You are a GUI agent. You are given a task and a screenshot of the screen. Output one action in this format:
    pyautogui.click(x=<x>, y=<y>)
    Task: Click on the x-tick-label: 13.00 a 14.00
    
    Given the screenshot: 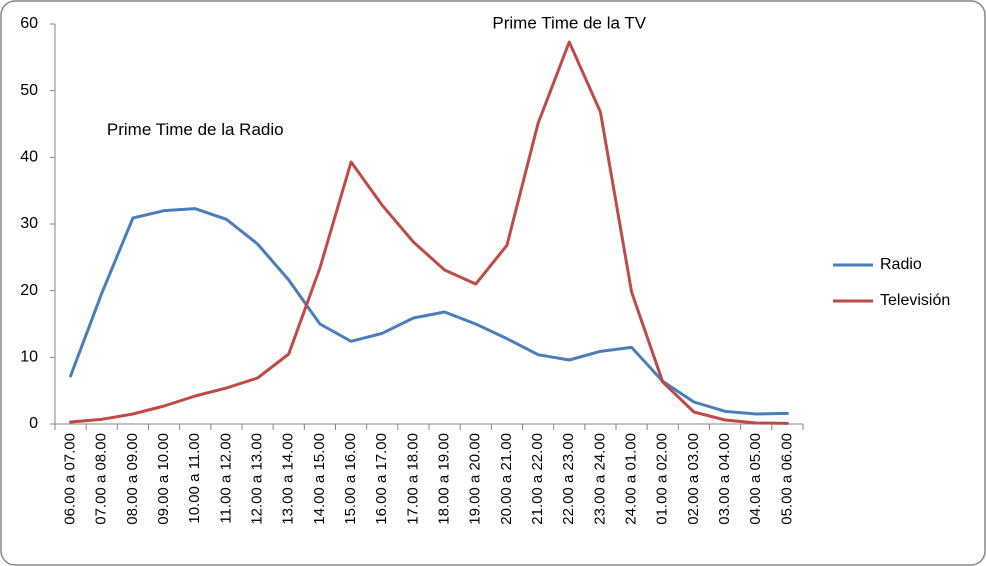 What is the action you would take?
    pyautogui.click(x=288, y=479)
    